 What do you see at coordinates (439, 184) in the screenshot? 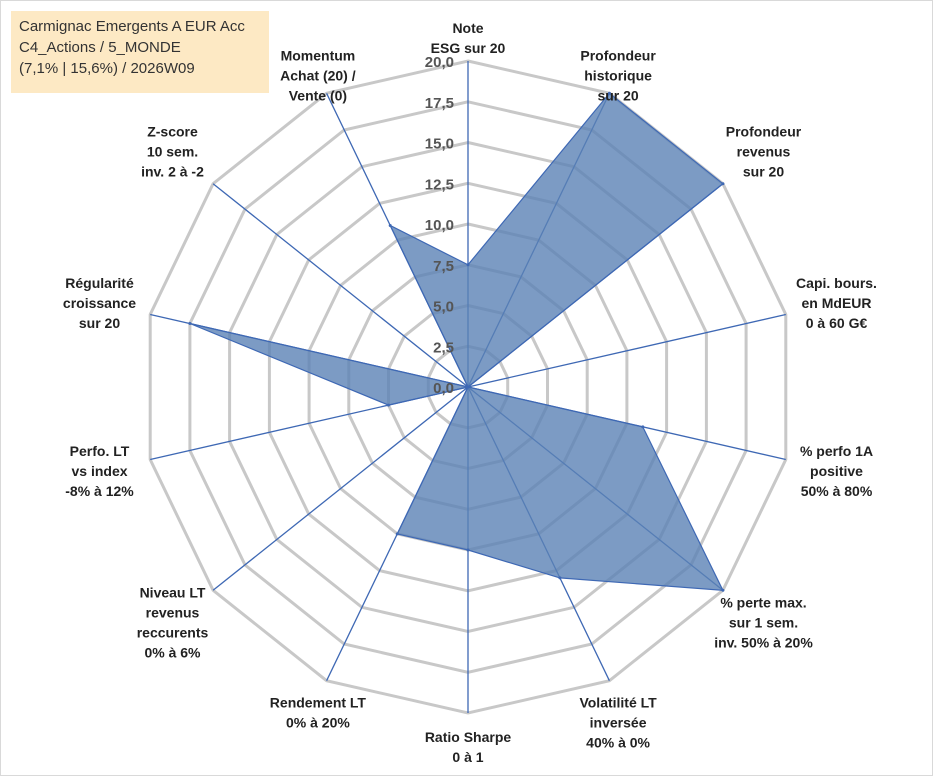
I see `tick-label-5: 12,5` at bounding box center [439, 184].